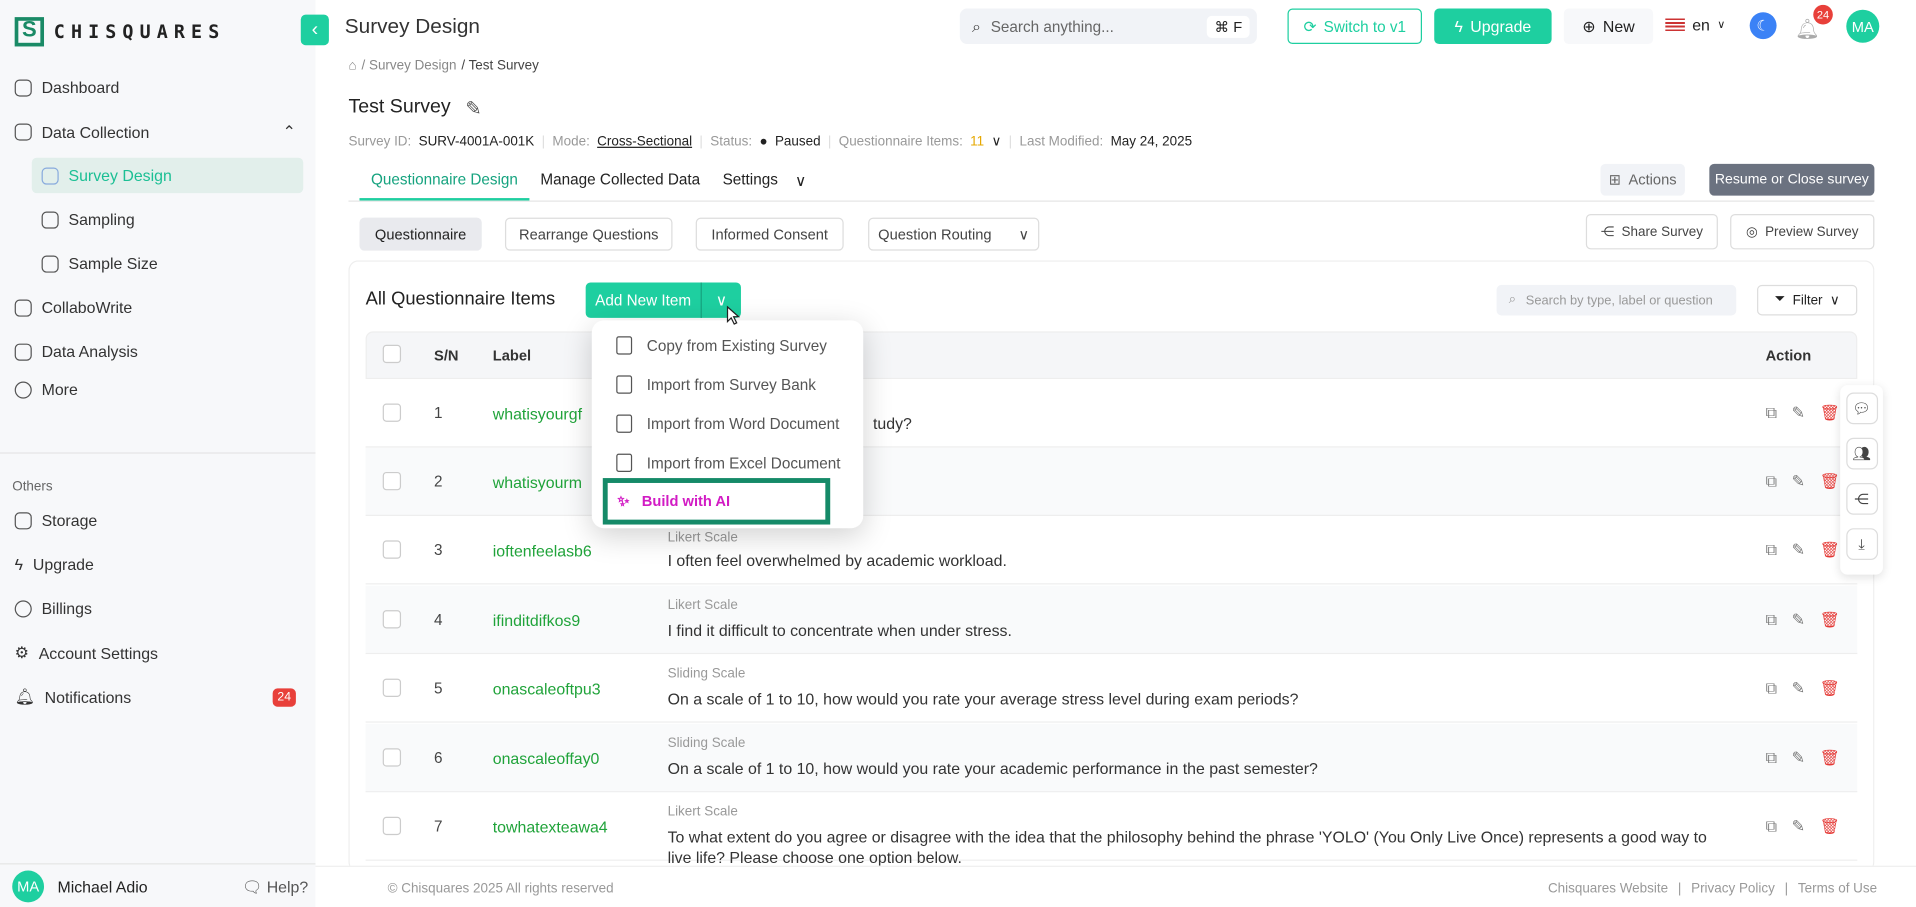 The image size is (1916, 907). What do you see at coordinates (1807, 300) in the screenshot?
I see `filter-button: ⏷ Filter ∨` at bounding box center [1807, 300].